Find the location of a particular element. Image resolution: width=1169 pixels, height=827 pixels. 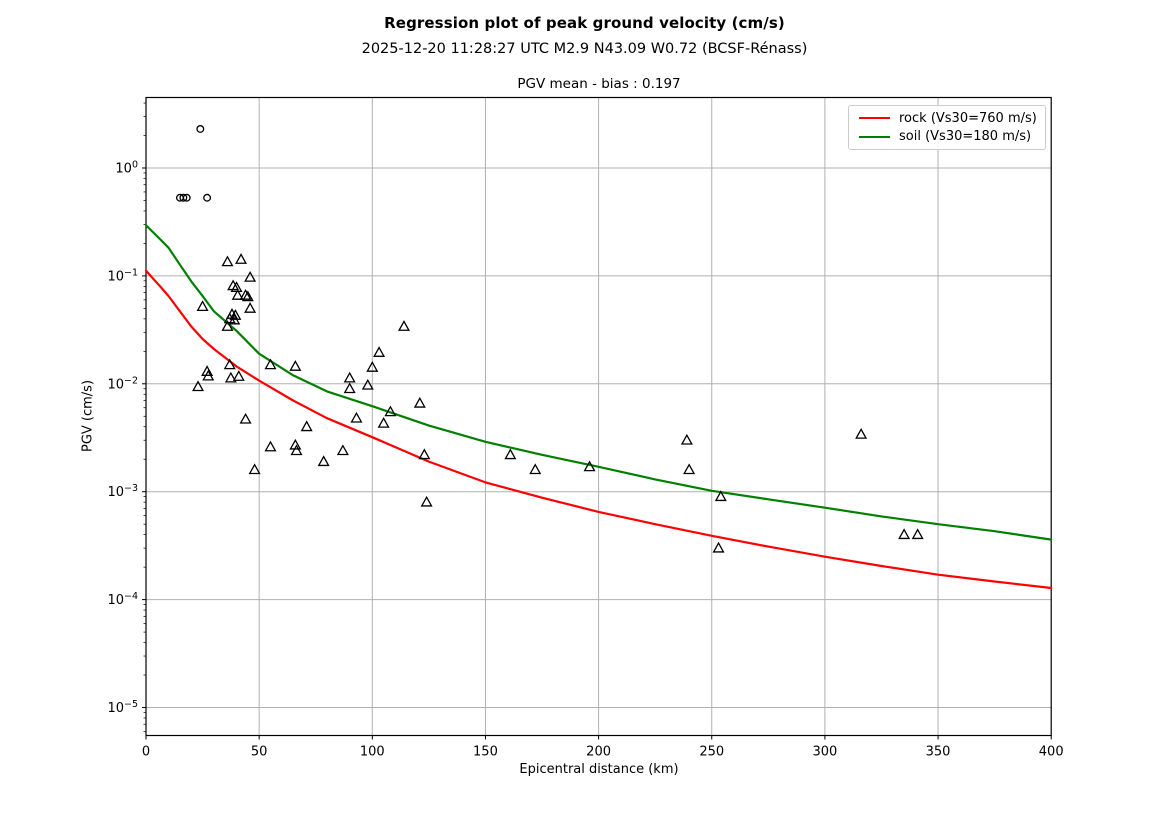

svg-text: 350 is located at coordinates (938, 752).